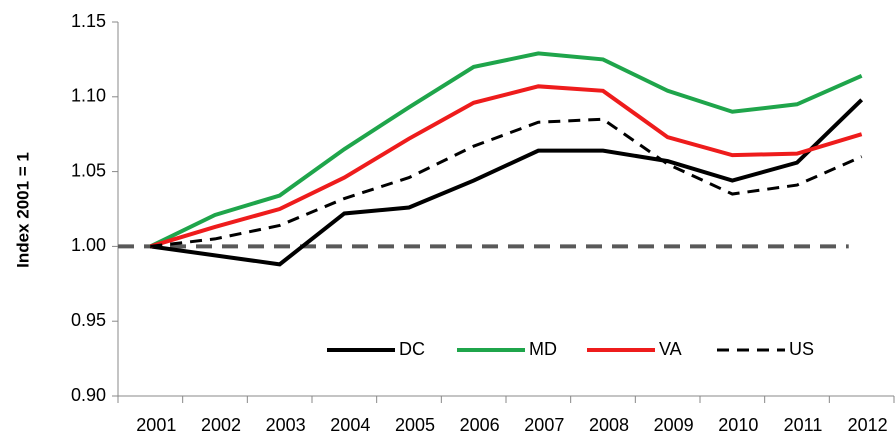 The image size is (896, 439). I want to click on x-tick-label: 2002, so click(221, 425).